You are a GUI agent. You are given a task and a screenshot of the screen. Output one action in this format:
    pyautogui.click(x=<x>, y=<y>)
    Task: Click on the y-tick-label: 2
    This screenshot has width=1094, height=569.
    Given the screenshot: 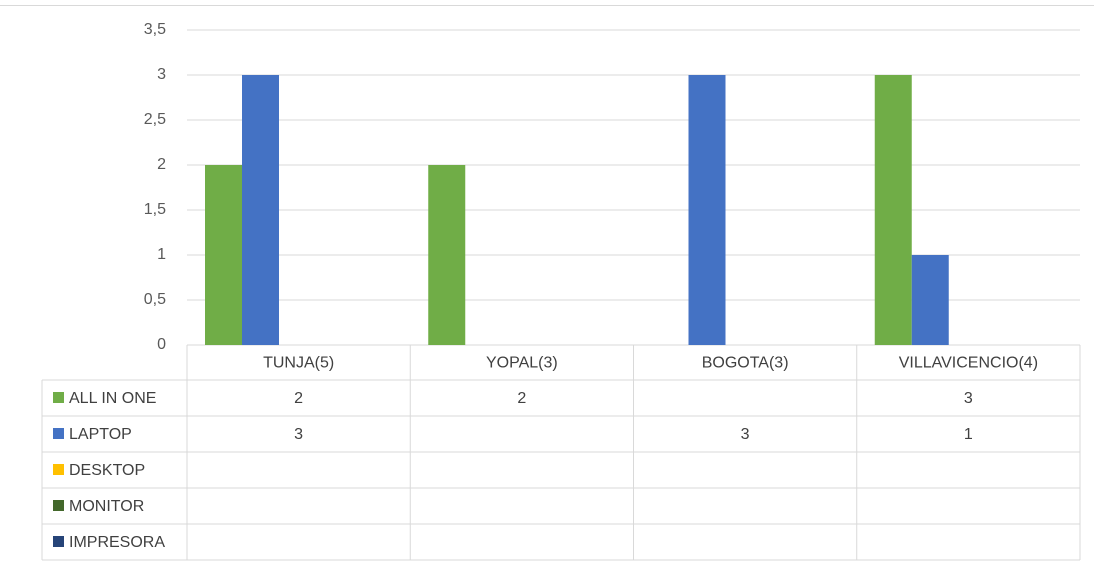 What is the action you would take?
    pyautogui.click(x=161, y=164)
    